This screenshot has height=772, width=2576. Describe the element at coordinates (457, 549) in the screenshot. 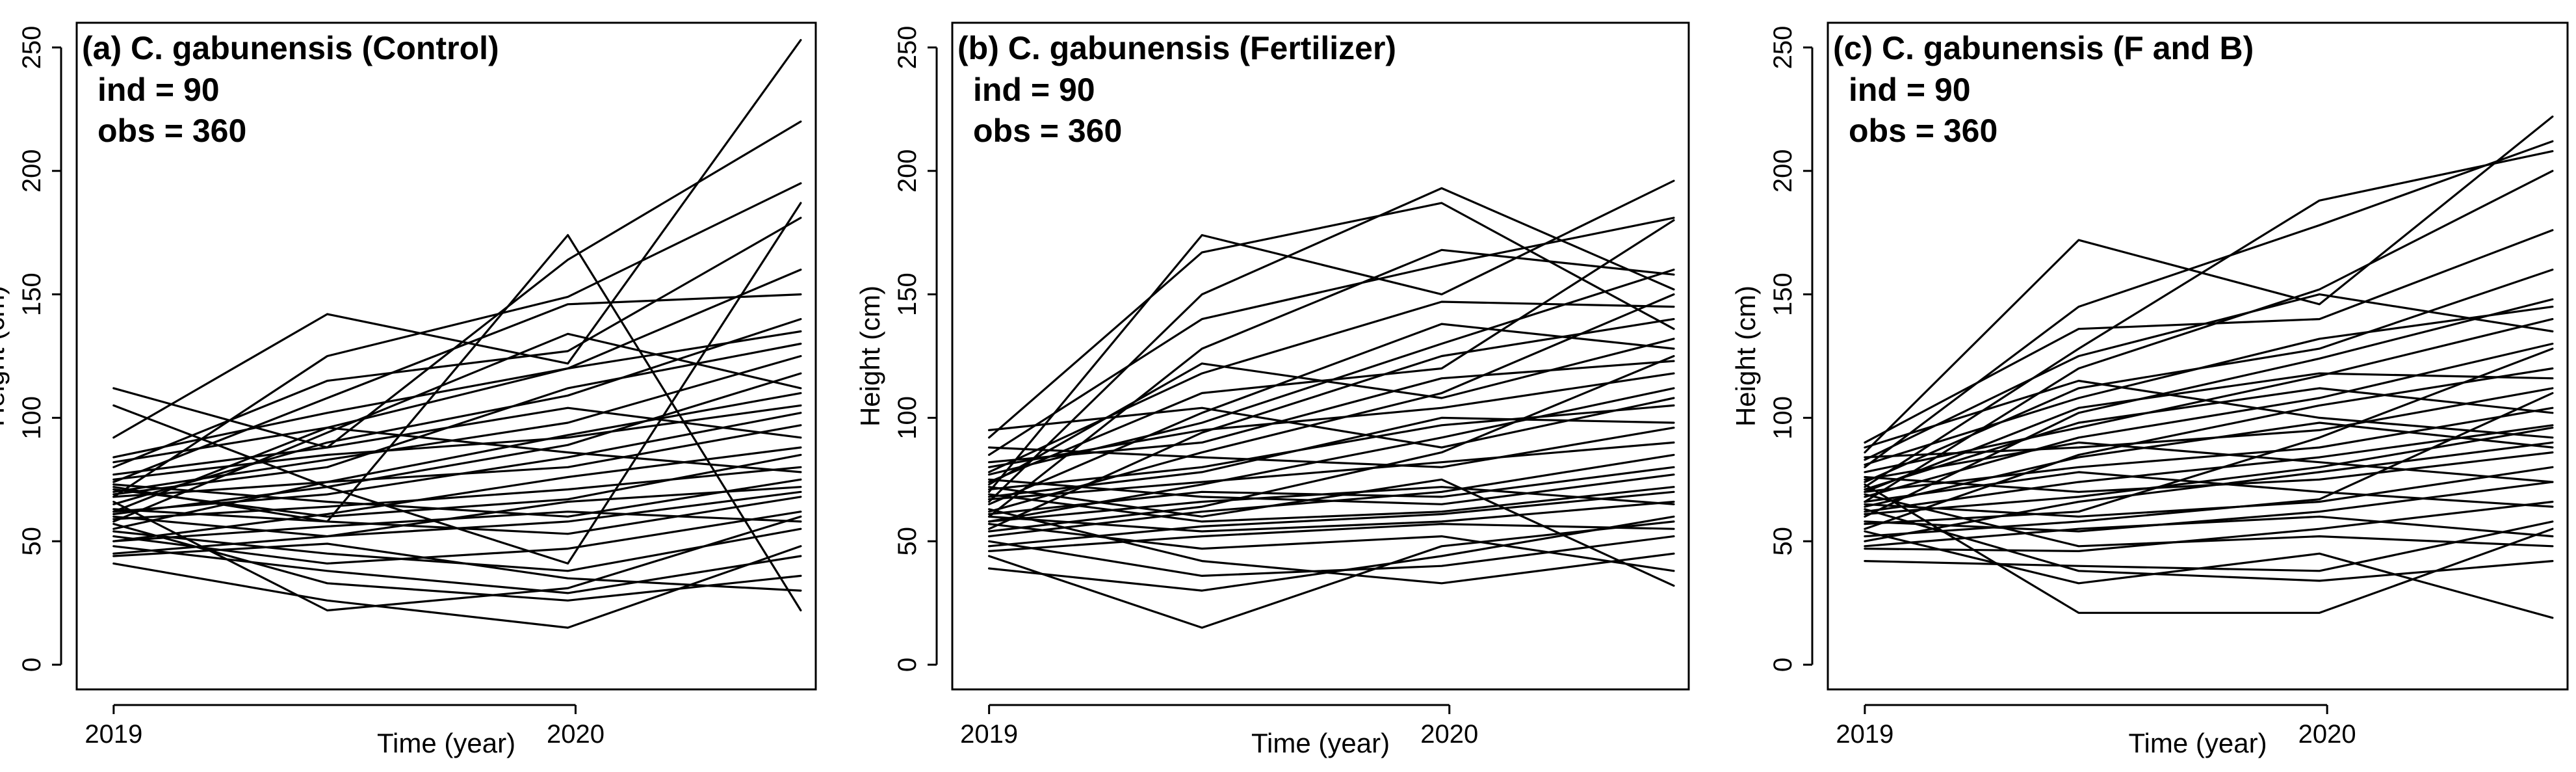

I see `series-line-ind-a27` at that location.